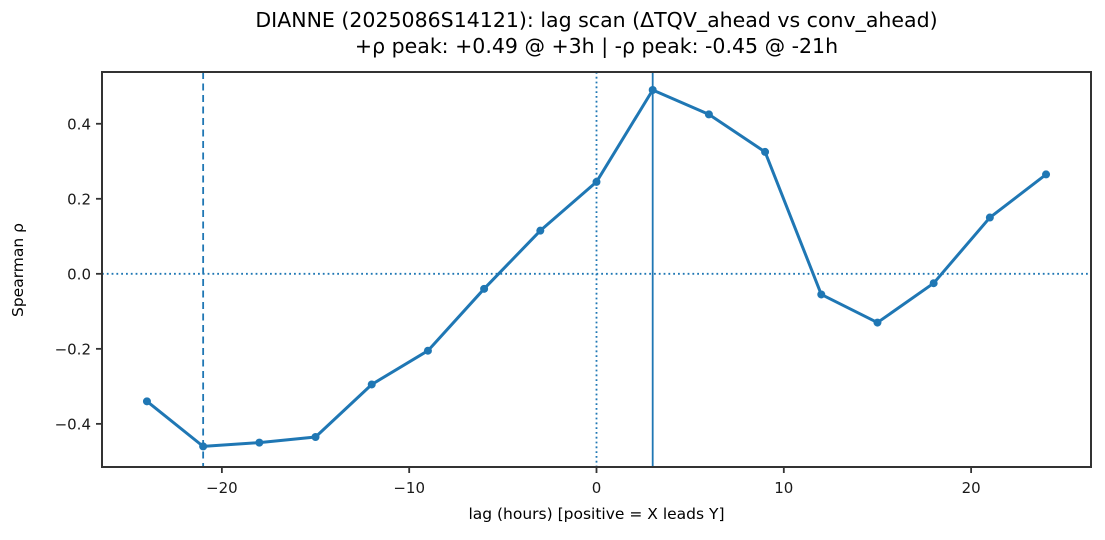 The height and width of the screenshot is (540, 1105). What do you see at coordinates (18, 270) in the screenshot?
I see `y-axis-label: Spearman ρ` at bounding box center [18, 270].